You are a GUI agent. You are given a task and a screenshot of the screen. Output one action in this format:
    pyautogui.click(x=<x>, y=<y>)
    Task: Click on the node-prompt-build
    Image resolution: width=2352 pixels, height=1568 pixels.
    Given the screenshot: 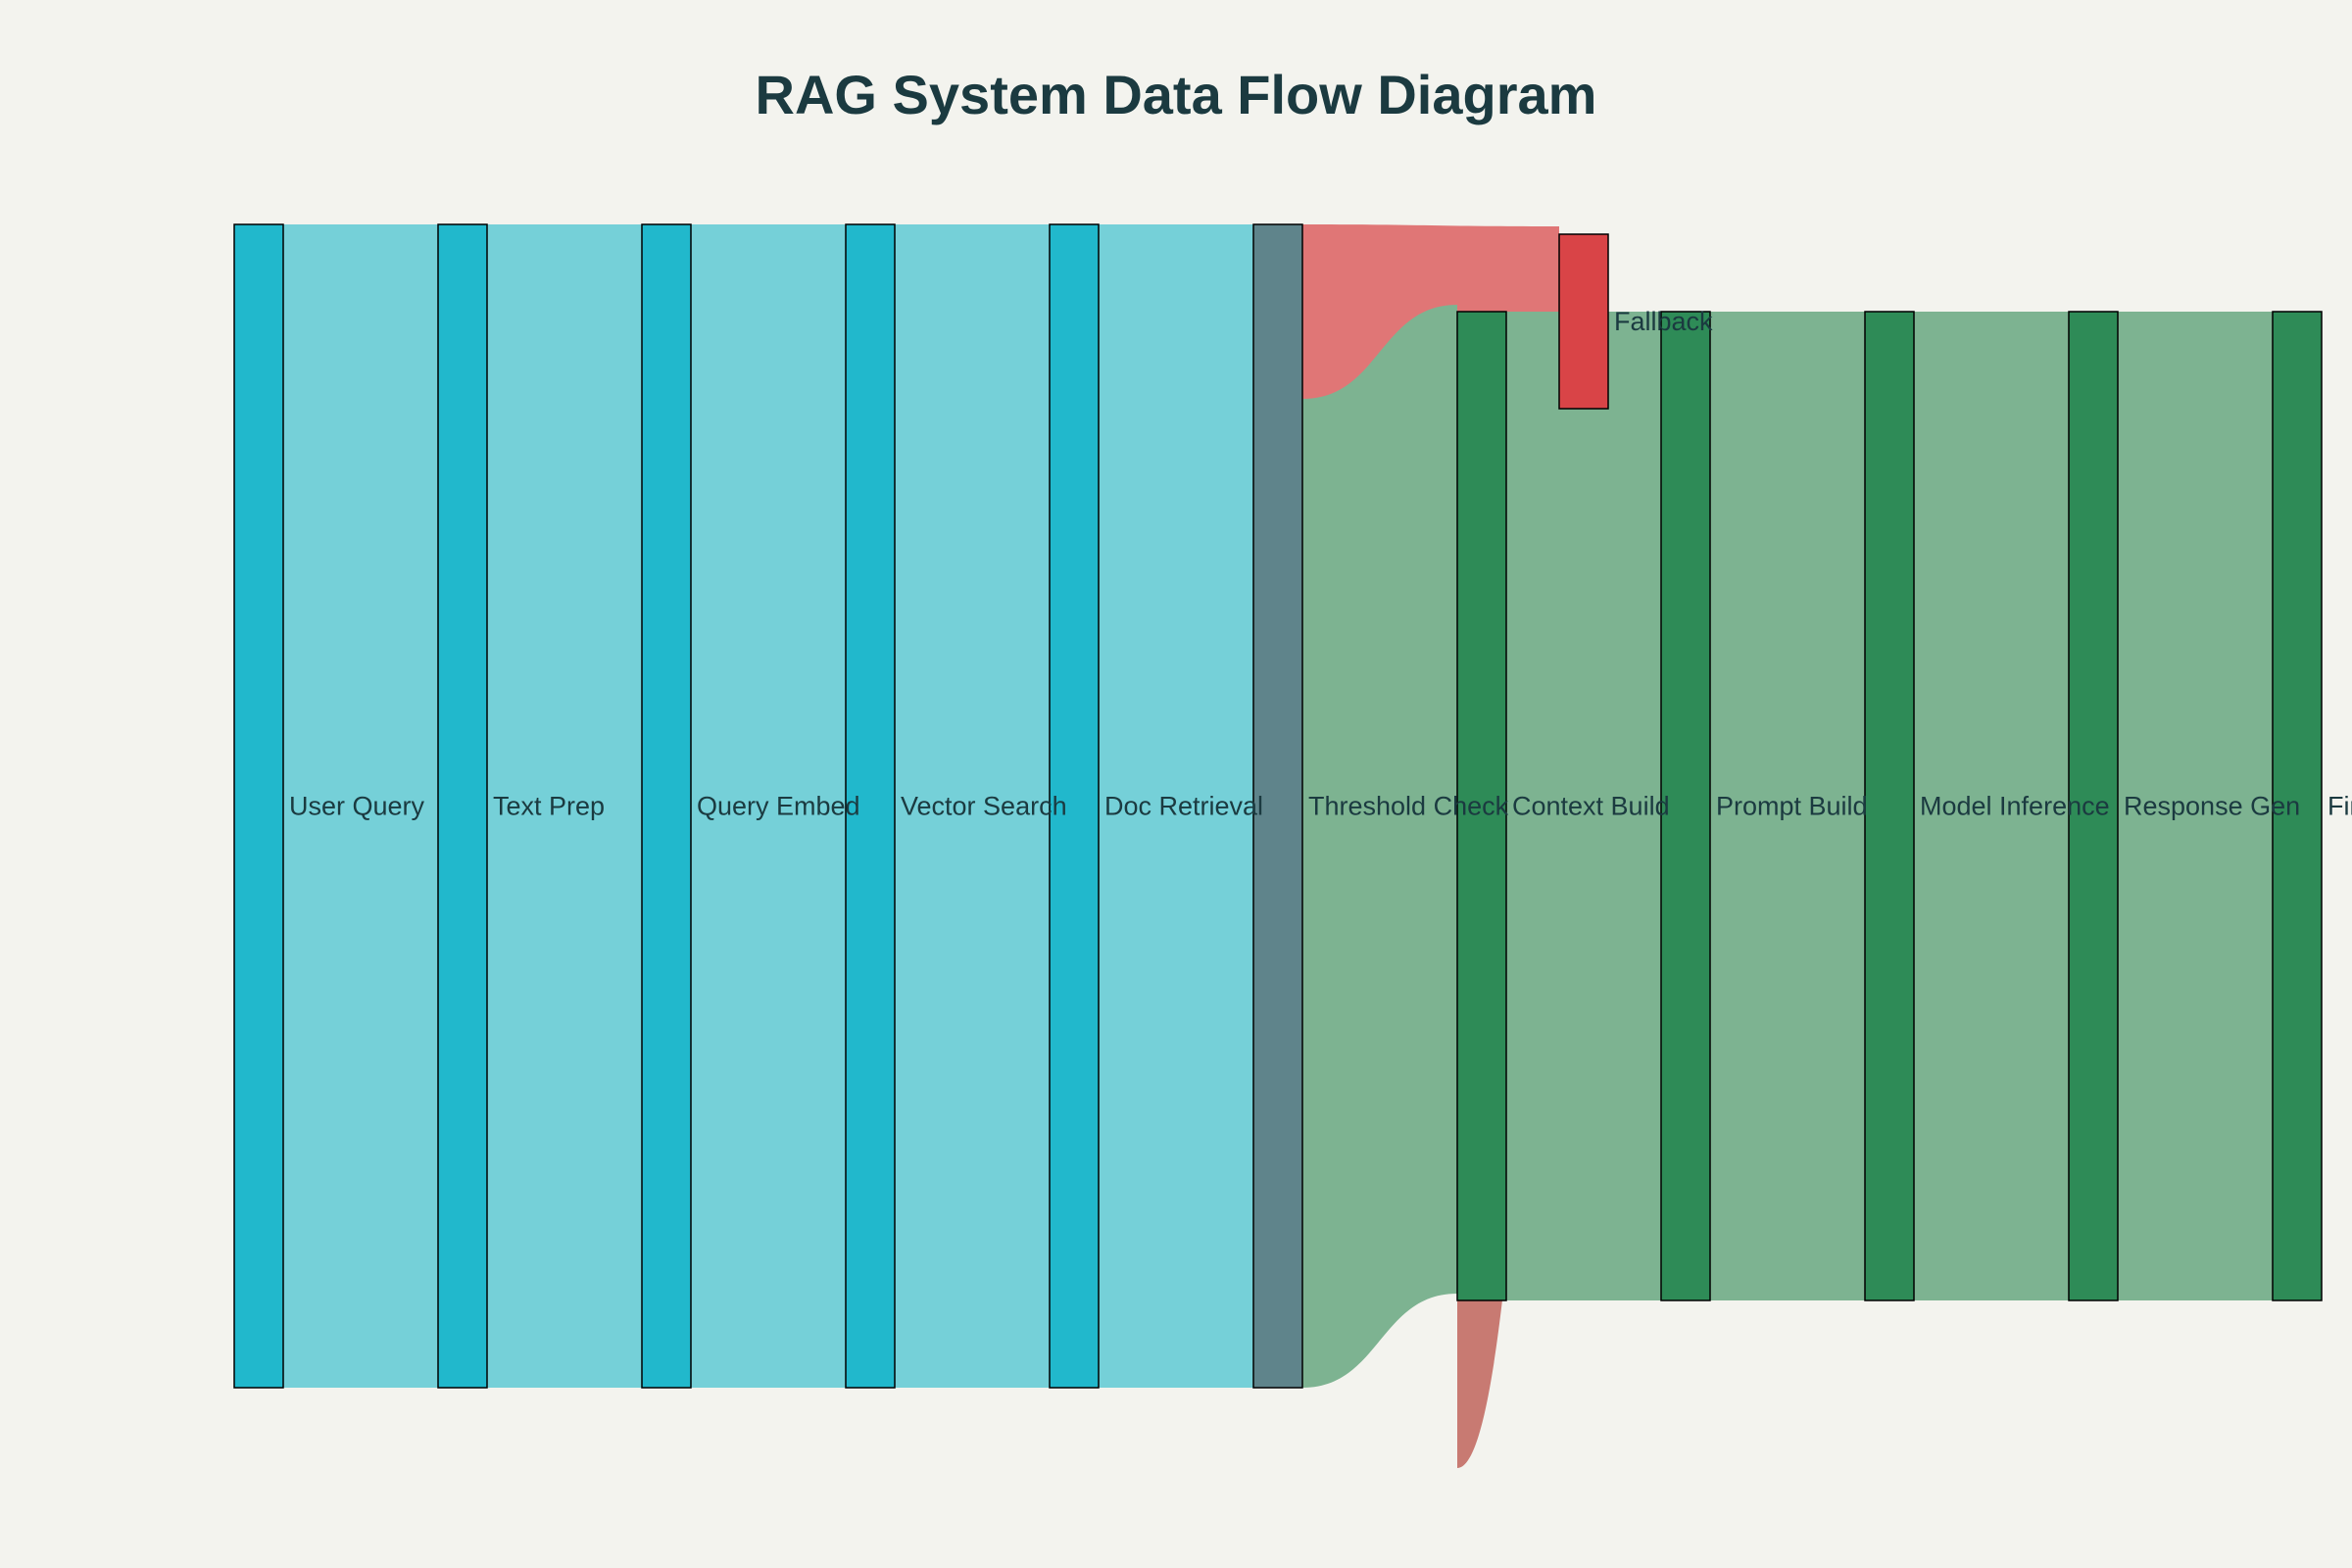 What is the action you would take?
    pyautogui.click(x=1685, y=806)
    